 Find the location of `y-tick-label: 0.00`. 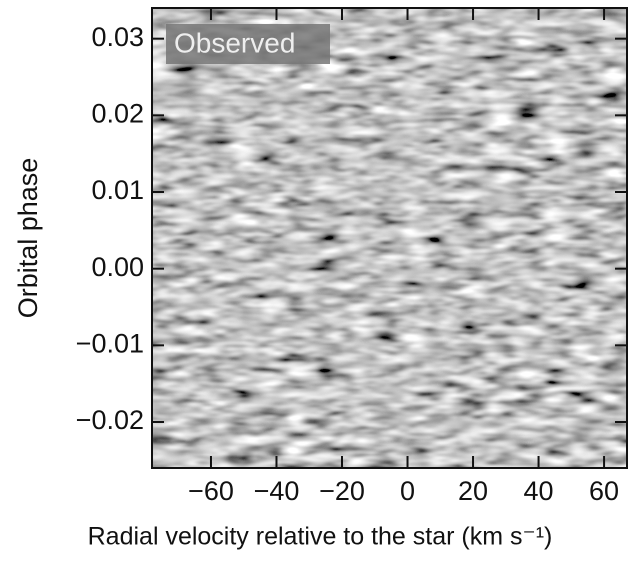

y-tick-label: 0.00 is located at coordinates (117, 267).